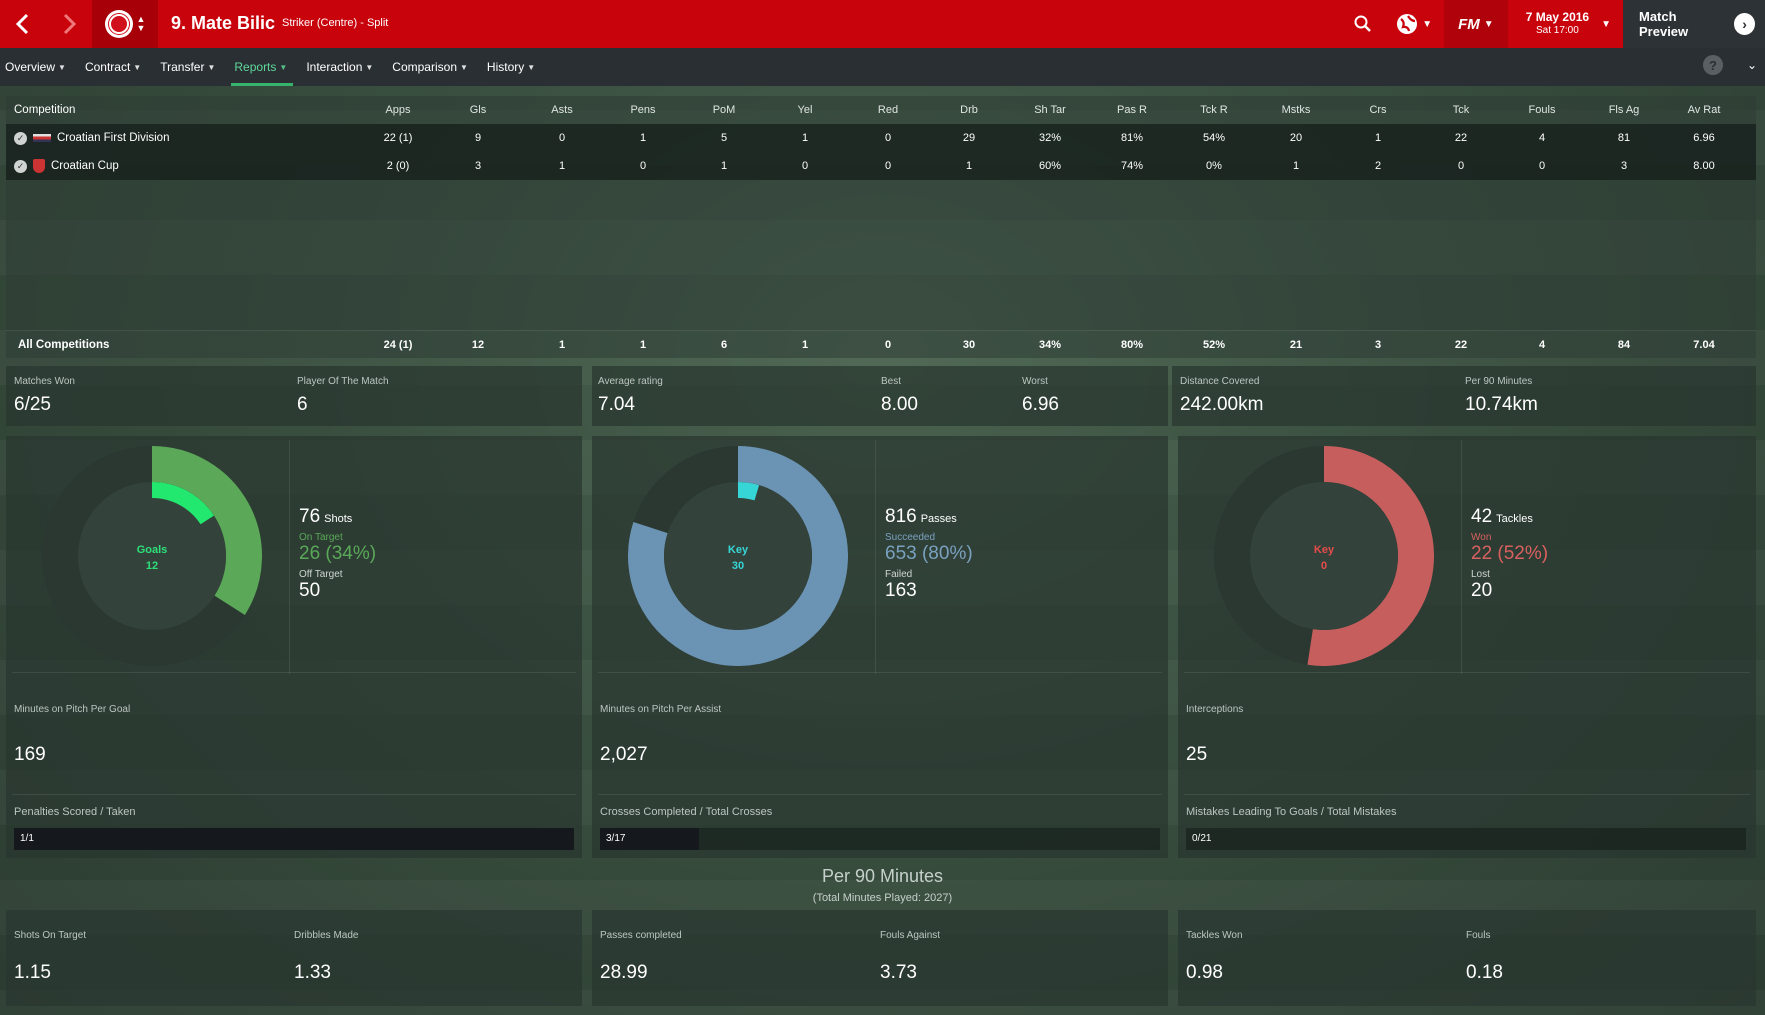  What do you see at coordinates (910, 935) in the screenshot?
I see `fouls-against-p90-label: Fouls Against` at bounding box center [910, 935].